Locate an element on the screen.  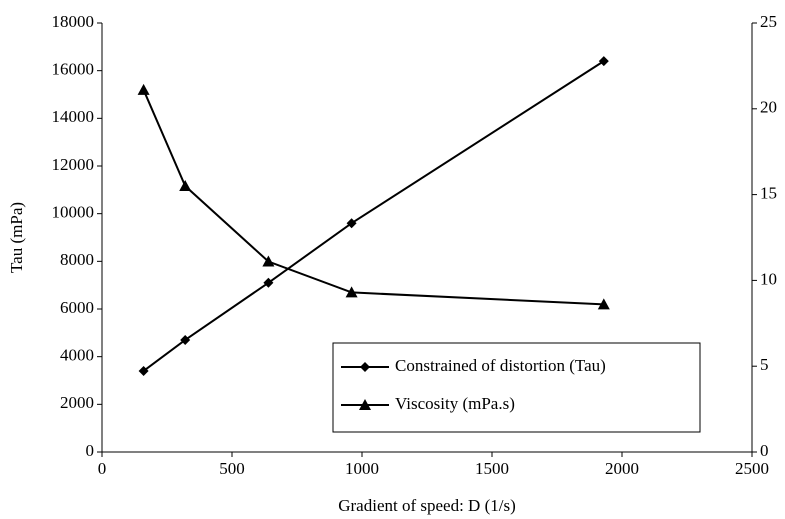
y2-tick-label: 0 is located at coordinates (764, 450).